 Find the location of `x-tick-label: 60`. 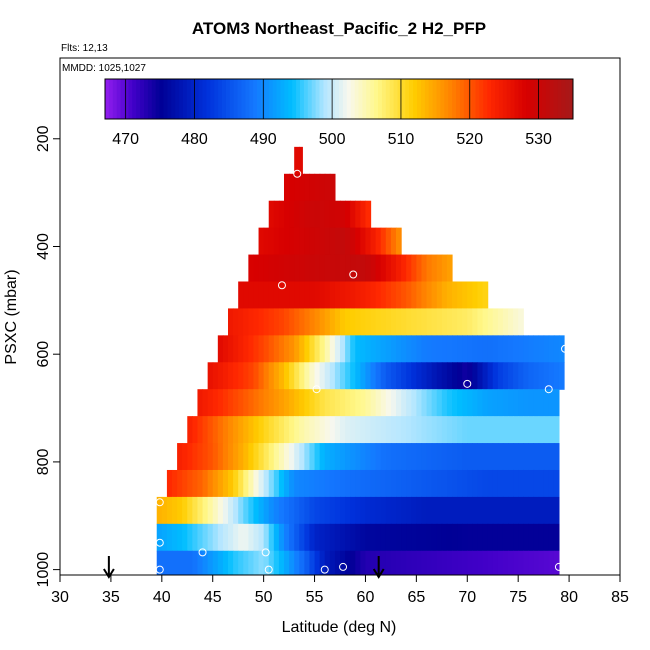

x-tick-label: 60 is located at coordinates (366, 597).